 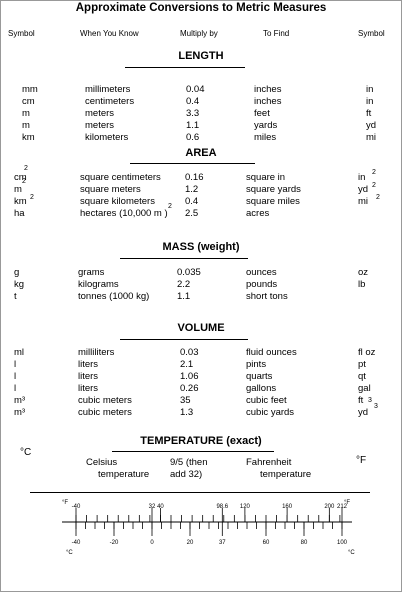 What do you see at coordinates (362, 177) in the screenshot?
I see `area-row-1-symbol-right: in` at bounding box center [362, 177].